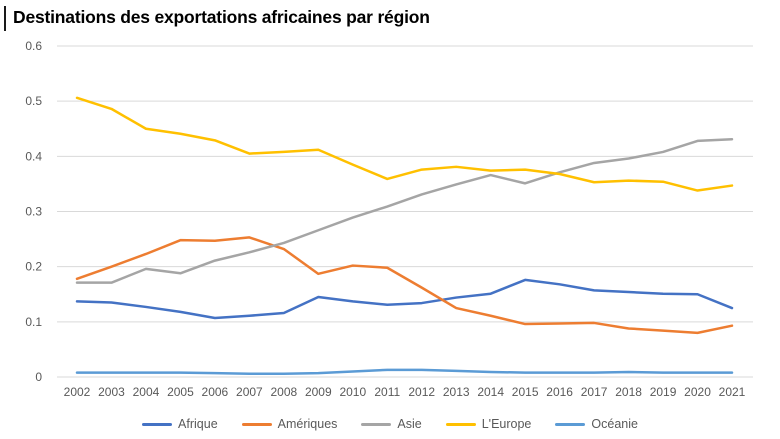  What do you see at coordinates (525, 392) in the screenshot?
I see `x-tick-label: 2015` at bounding box center [525, 392].